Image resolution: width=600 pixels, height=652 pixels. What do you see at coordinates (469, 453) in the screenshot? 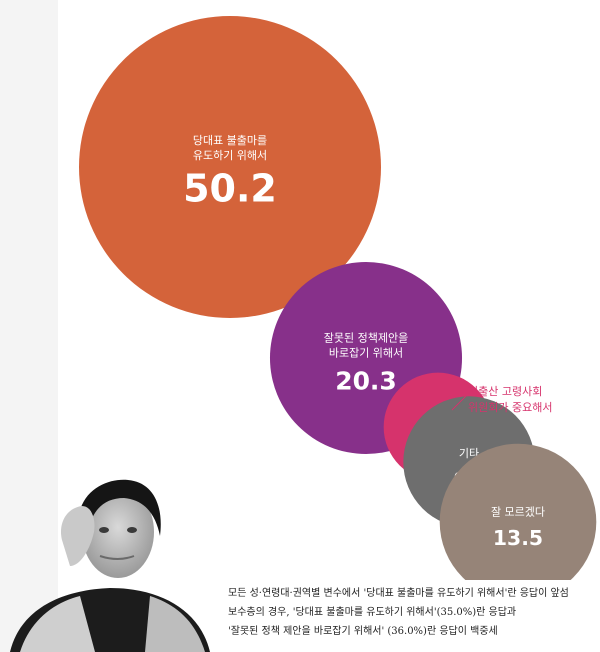
I see `bubble-label: 기타` at bounding box center [469, 453].